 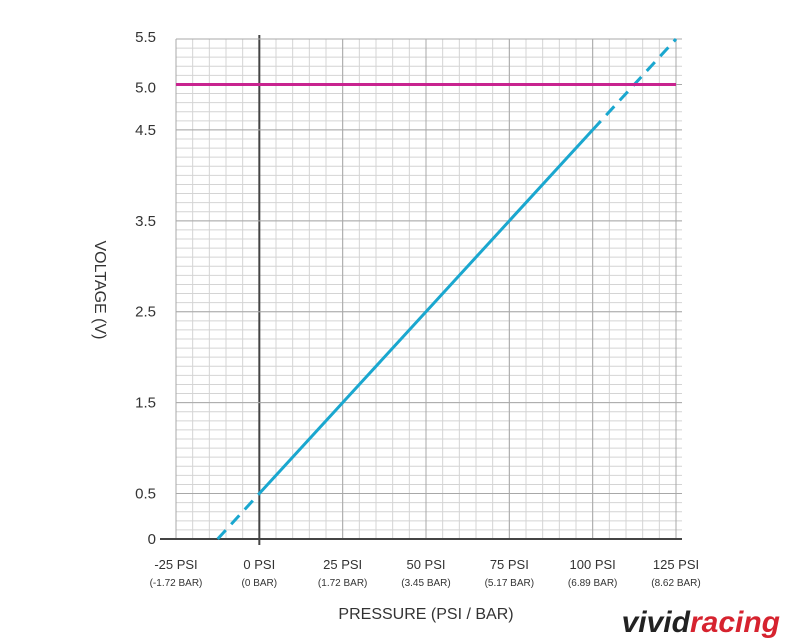 What do you see at coordinates (145, 37) in the screenshot?
I see `y-tick-label: 5.5` at bounding box center [145, 37].